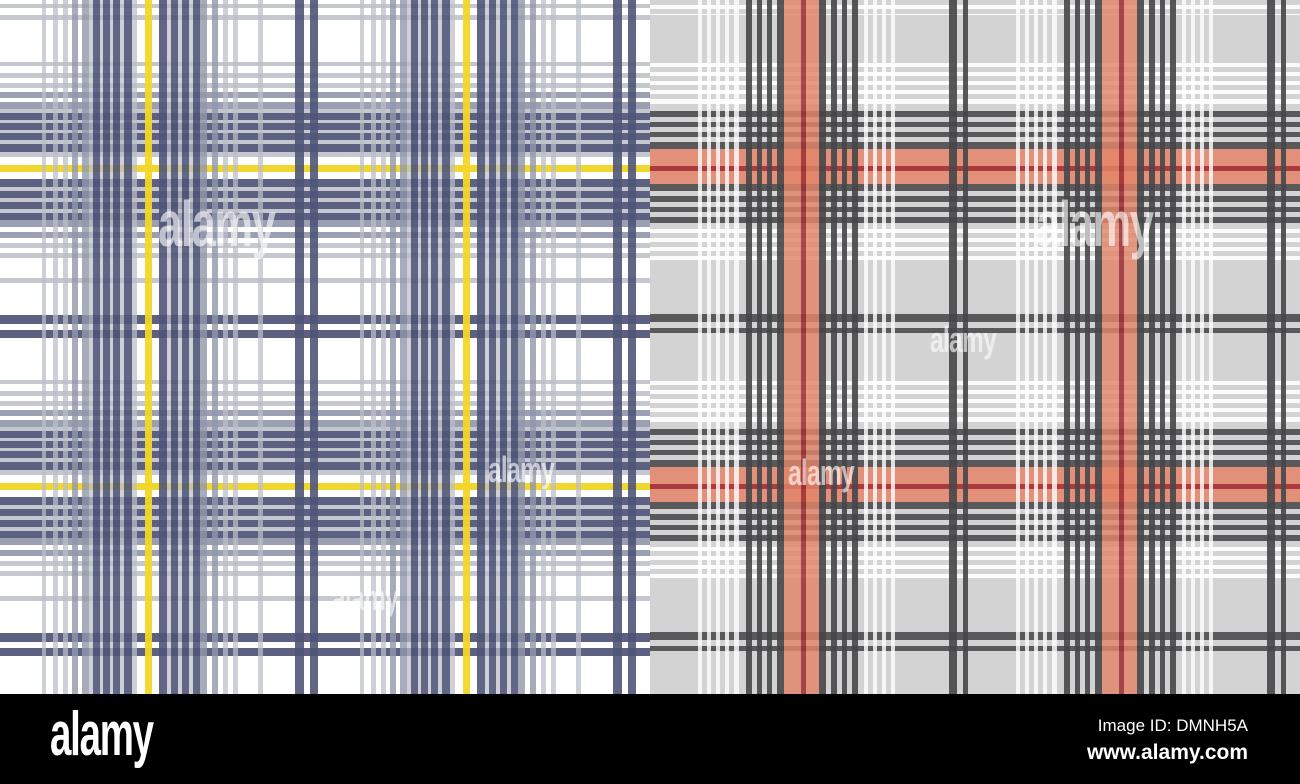 The image size is (1300, 784). What do you see at coordinates (102, 734) in the screenshot?
I see `alamy-logo: alamy` at bounding box center [102, 734].